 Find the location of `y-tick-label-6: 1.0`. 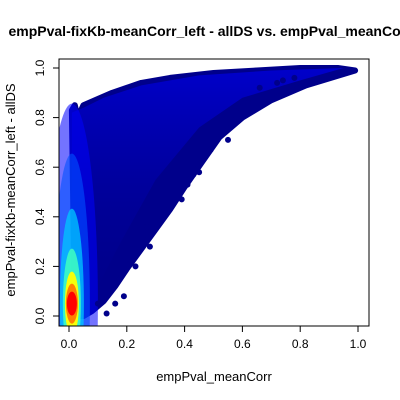

y-tick-label-6: 1.0 is located at coordinates (40, 67).